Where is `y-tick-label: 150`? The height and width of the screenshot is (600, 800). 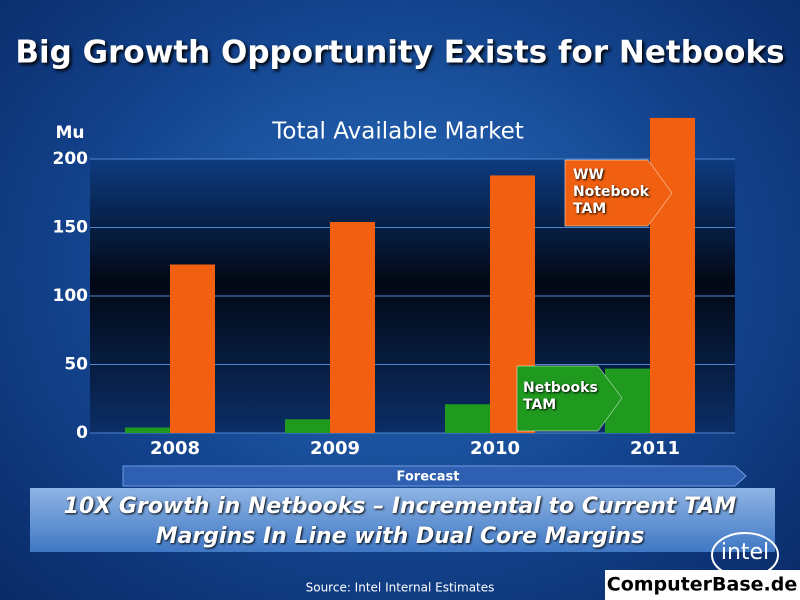
y-tick-label: 150 is located at coordinates (71, 228).